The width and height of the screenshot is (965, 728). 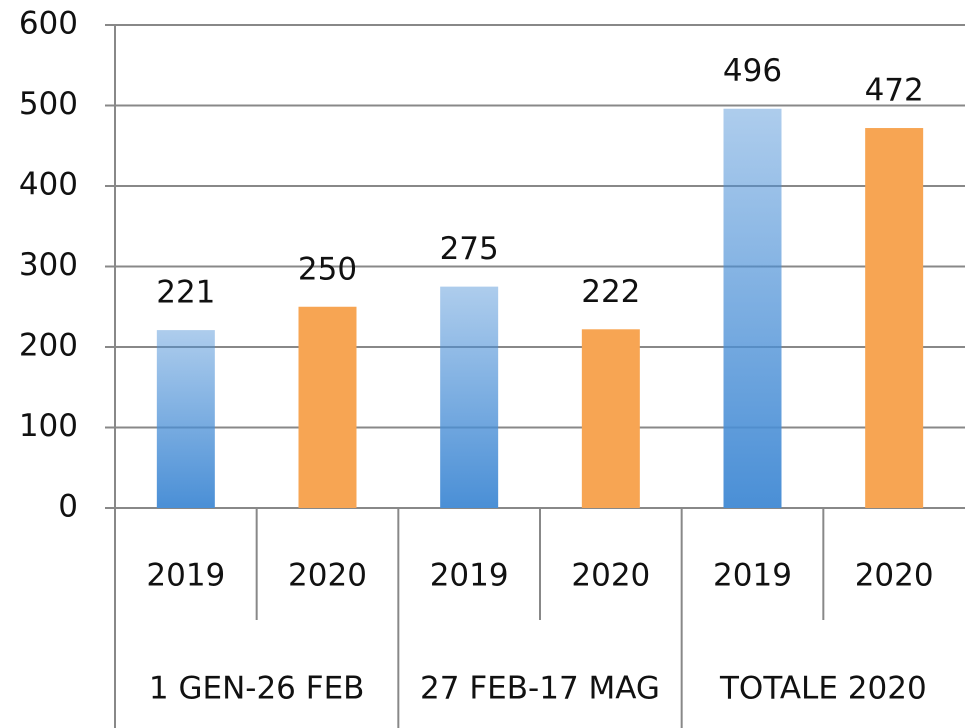 I want to click on data-label: 250, so click(x=327, y=269).